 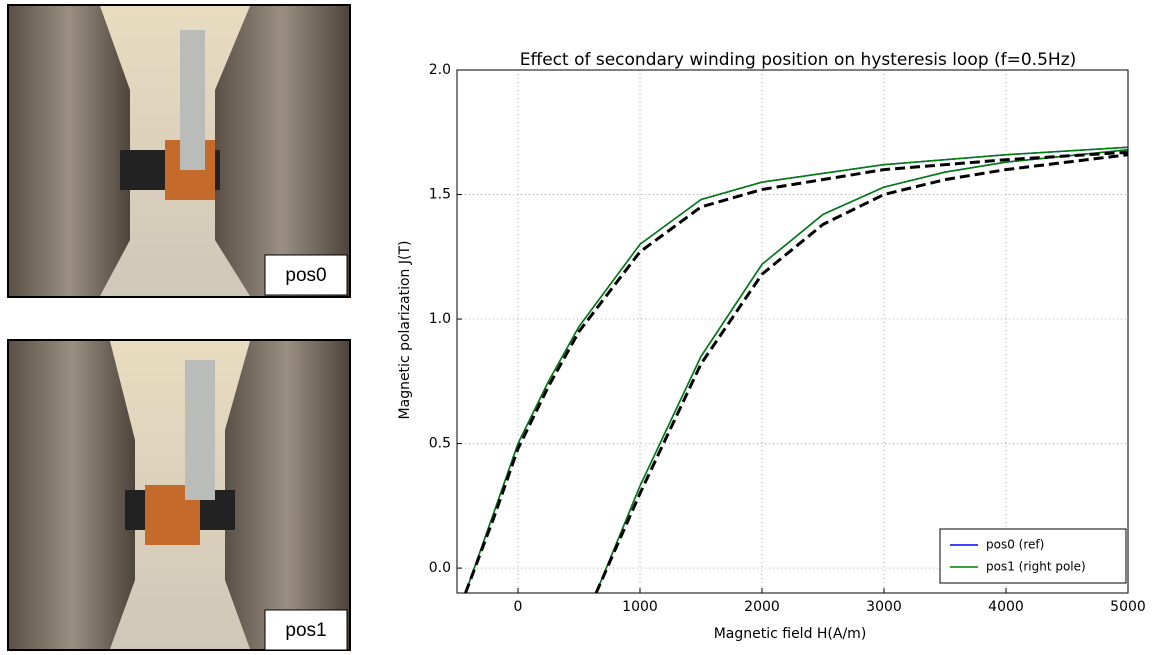 What do you see at coordinates (305, 630) in the screenshot?
I see `photo-label: pos1` at bounding box center [305, 630].